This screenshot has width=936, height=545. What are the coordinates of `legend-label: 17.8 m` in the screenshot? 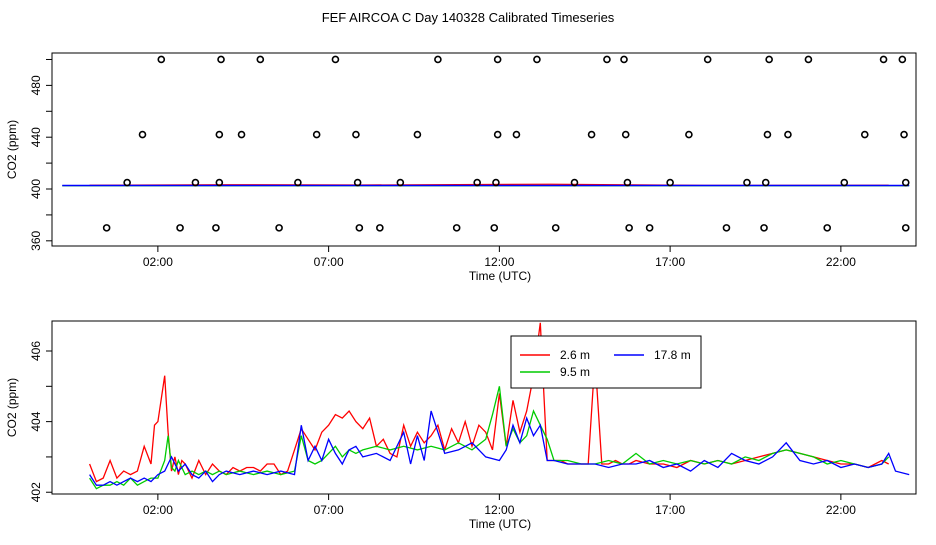 It's located at (672, 355).